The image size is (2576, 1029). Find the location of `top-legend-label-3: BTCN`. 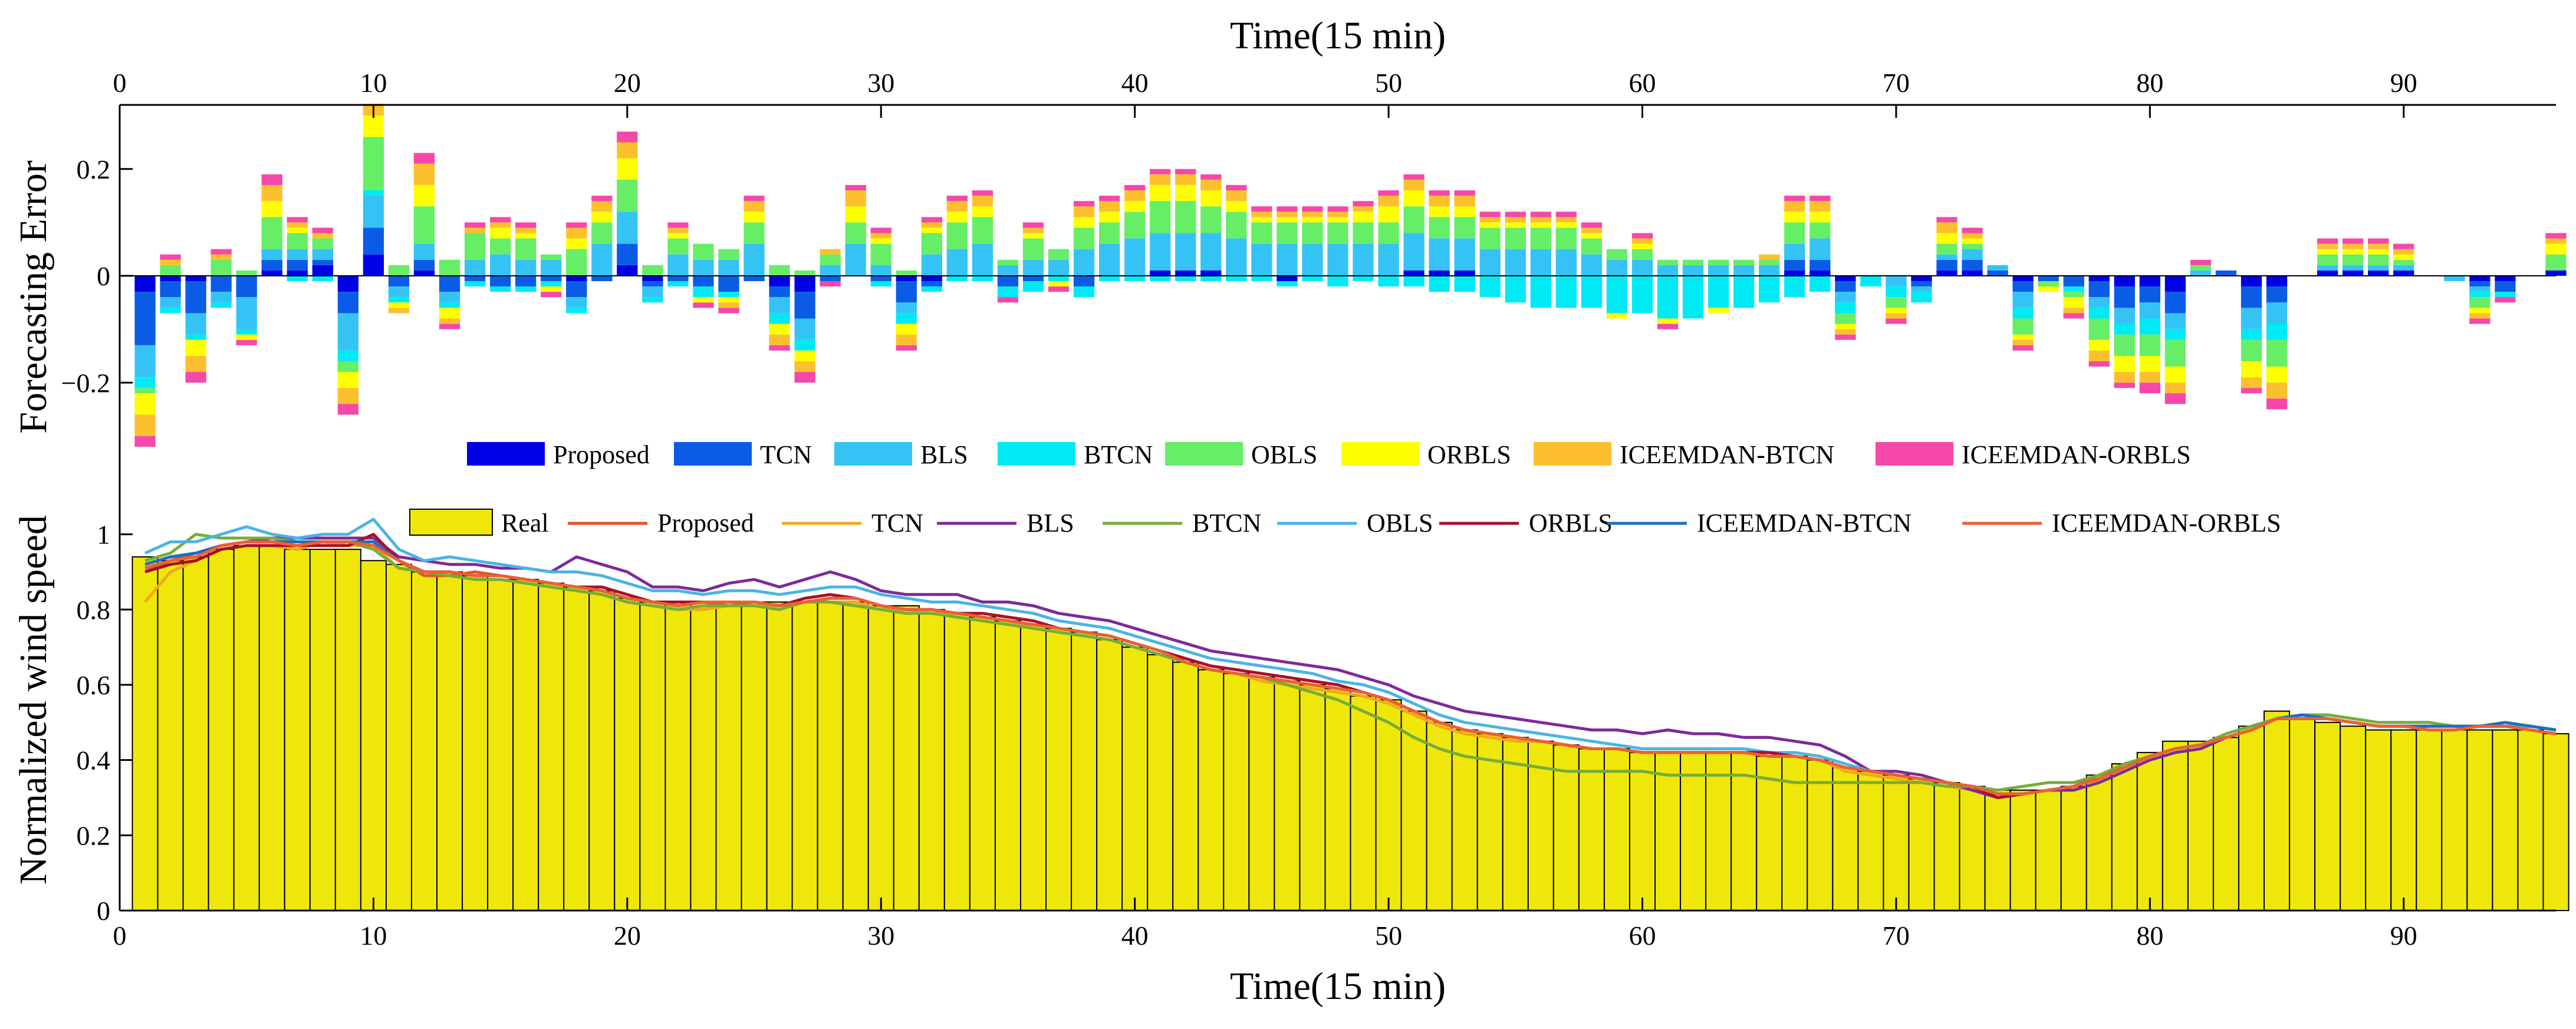

top-legend-label-3: BTCN is located at coordinates (1118, 454).